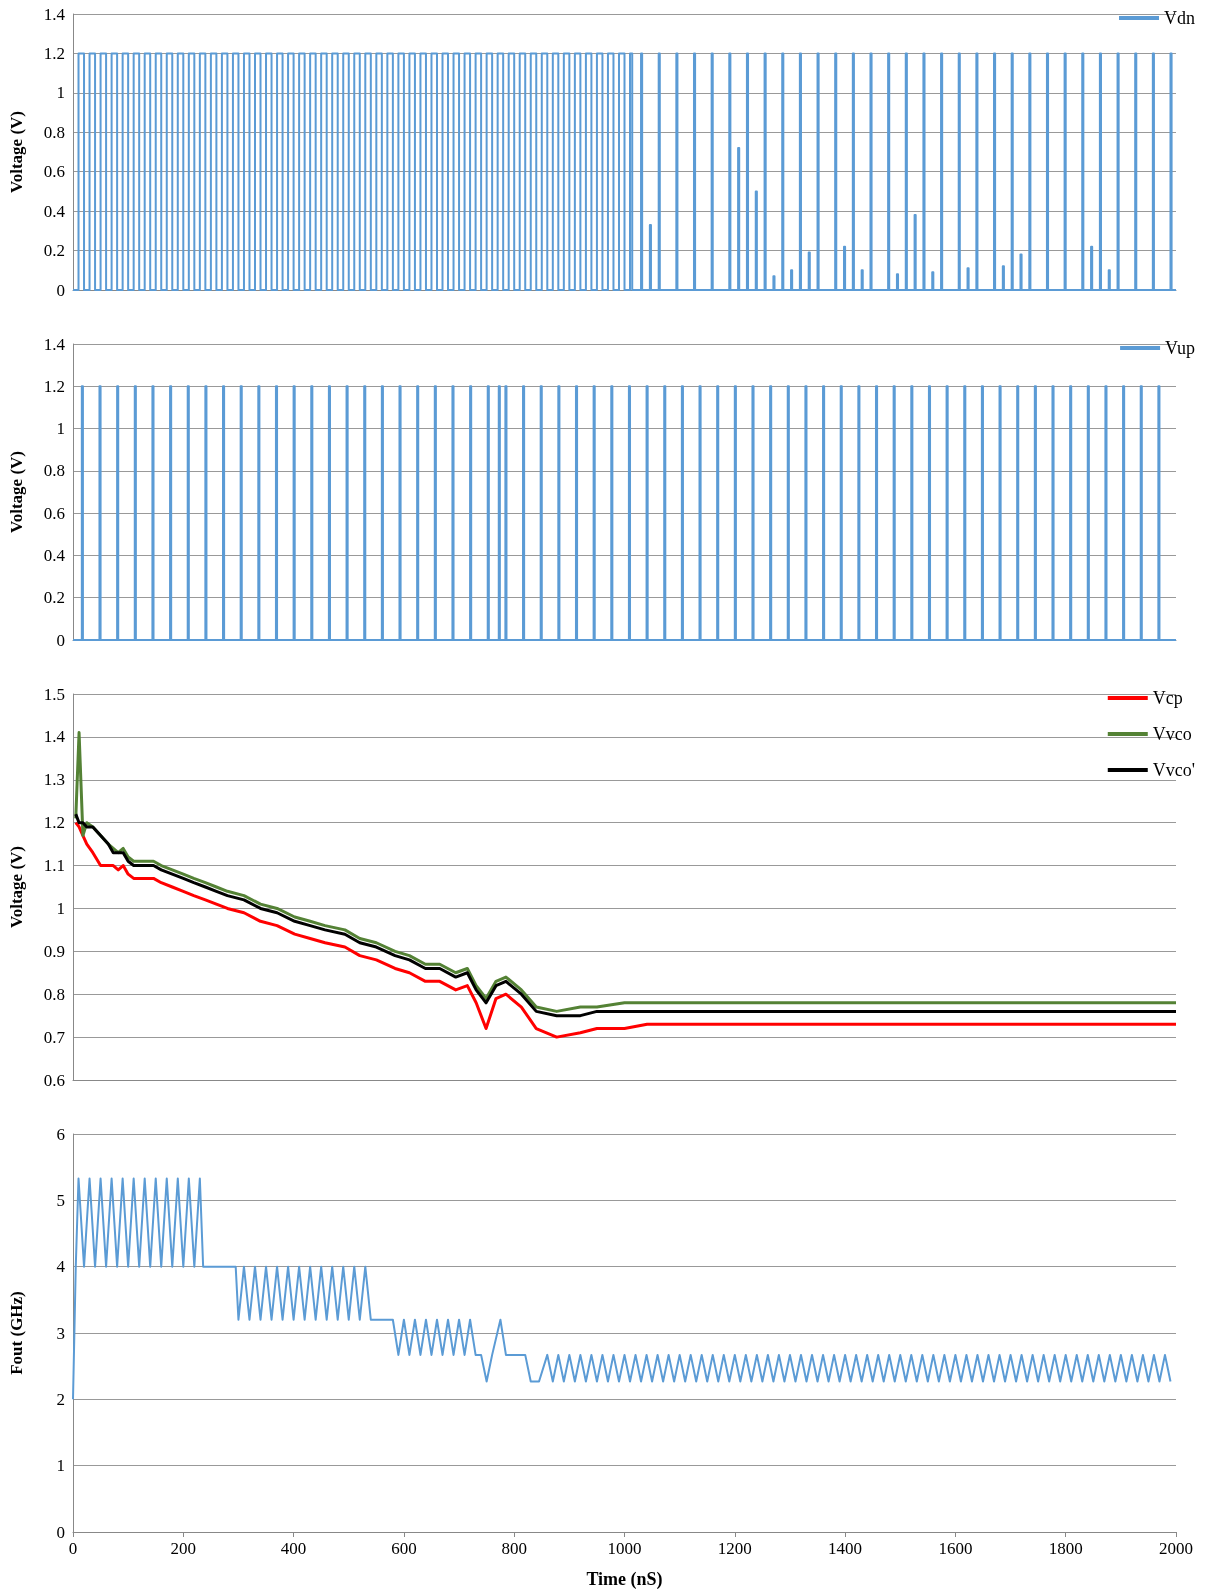 Image resolution: width=1210 pixels, height=1596 pixels. Describe the element at coordinates (734, 1548) in the screenshot. I see `x-tick-label: 1200` at that location.